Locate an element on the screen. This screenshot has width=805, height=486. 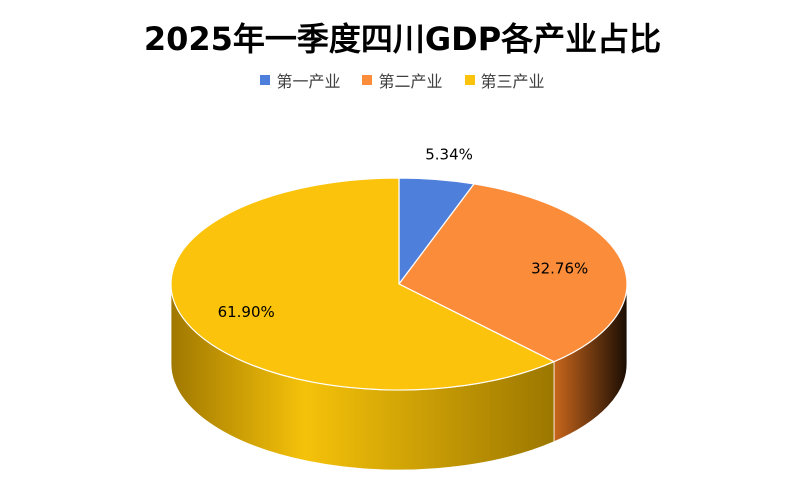
pie-slice-secondary is located at coordinates (513, 273).